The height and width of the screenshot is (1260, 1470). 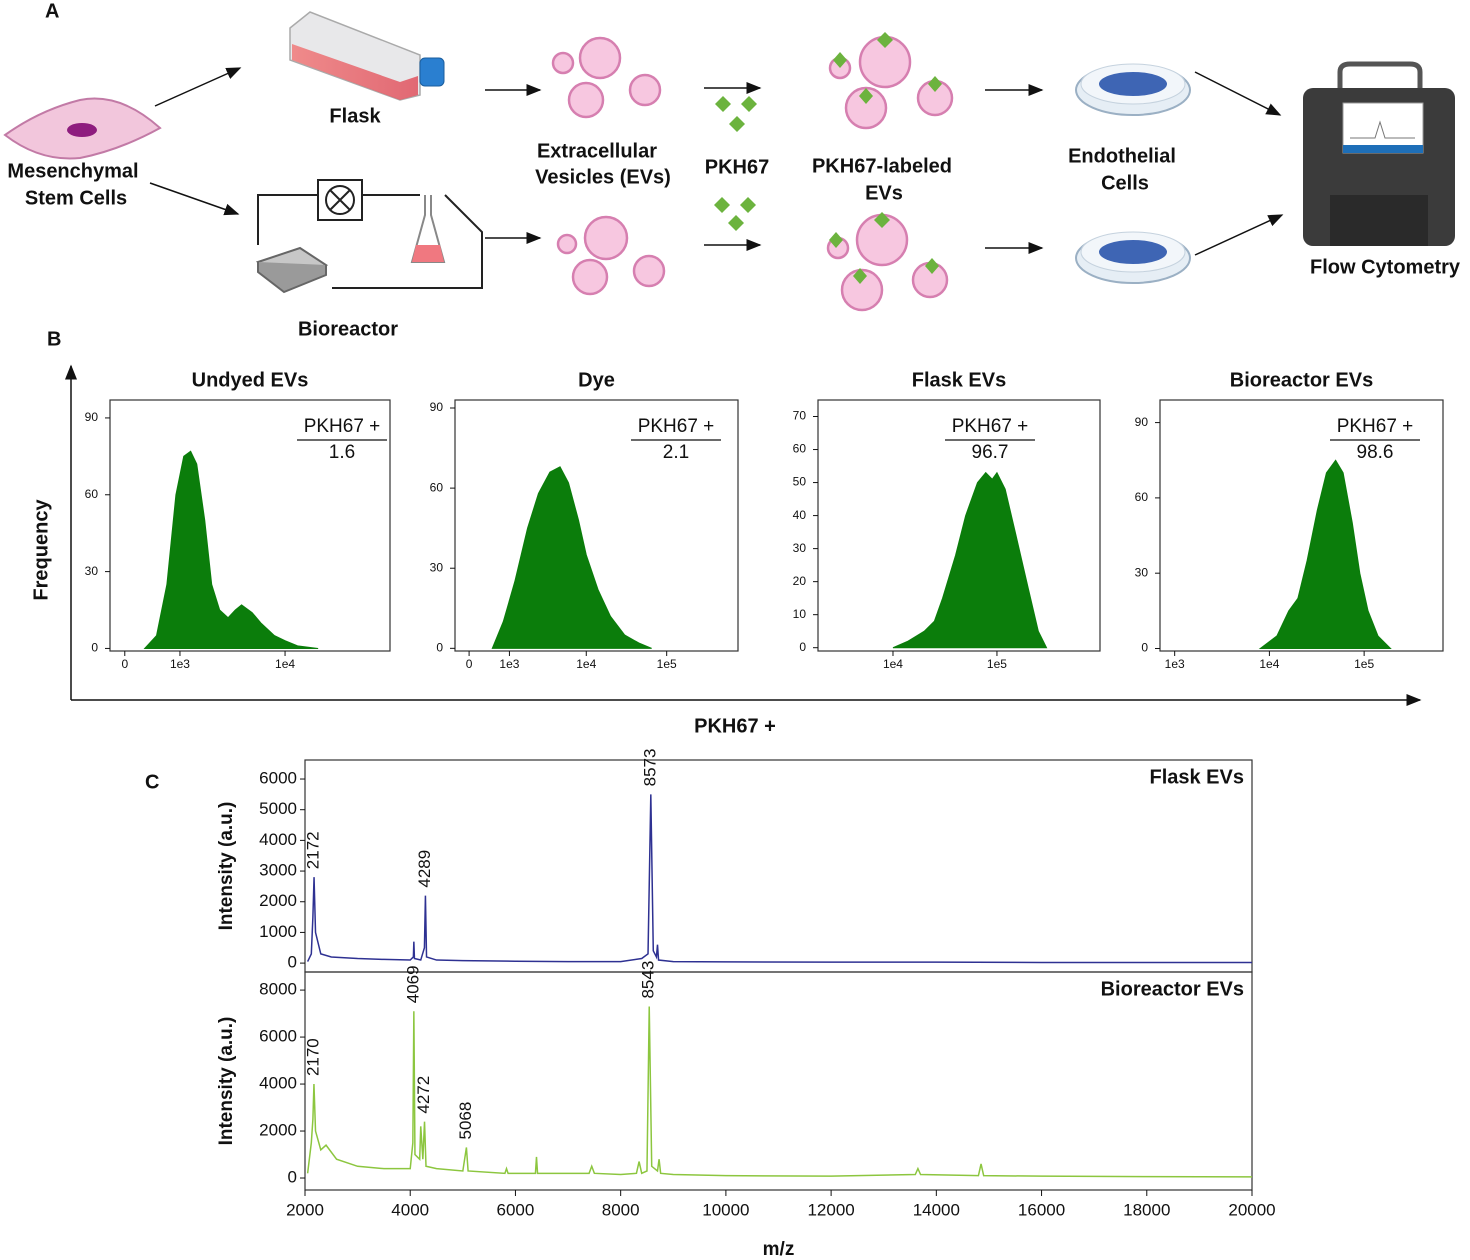 I want to click on node-label: Mesenchymal, so click(x=72, y=171).